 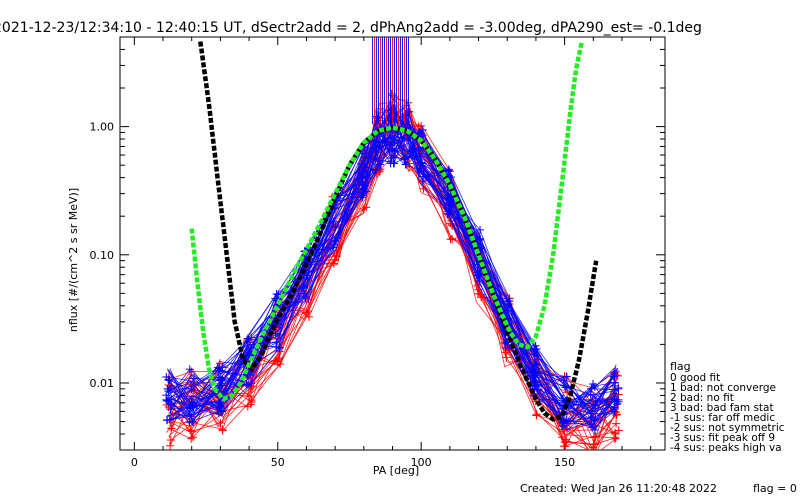 What do you see at coordinates (726, 448) in the screenshot?
I see `legend-entry: -4 sus: peaks high va` at bounding box center [726, 448].